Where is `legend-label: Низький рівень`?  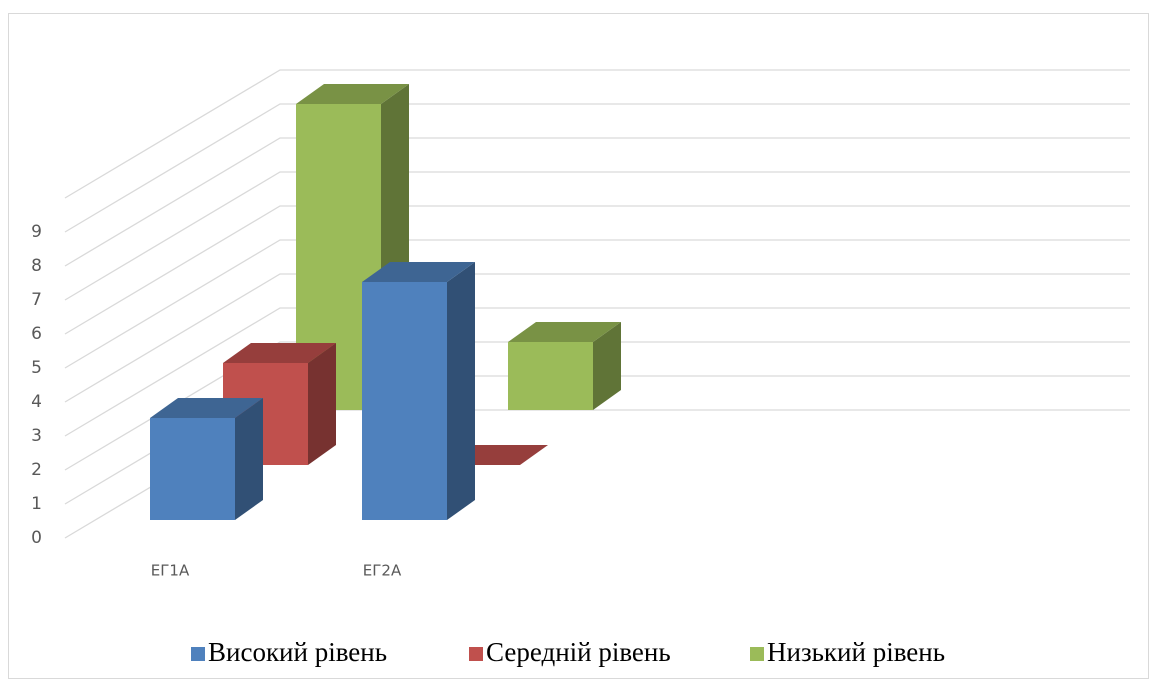 legend-label: Низький рівень is located at coordinates (856, 652).